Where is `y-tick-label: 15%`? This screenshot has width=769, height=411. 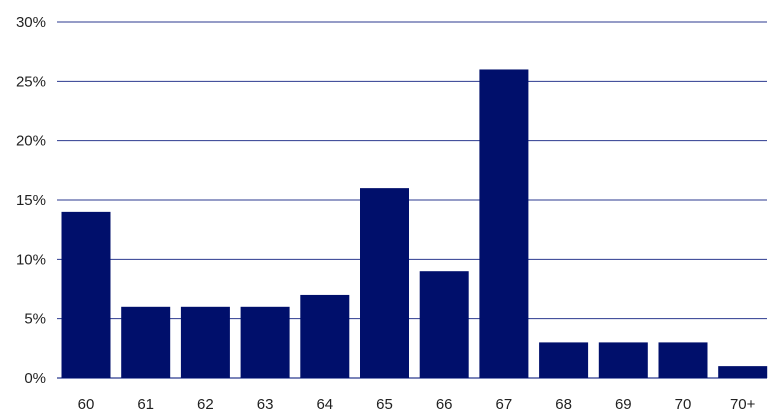 y-tick-label: 15% is located at coordinates (31, 200).